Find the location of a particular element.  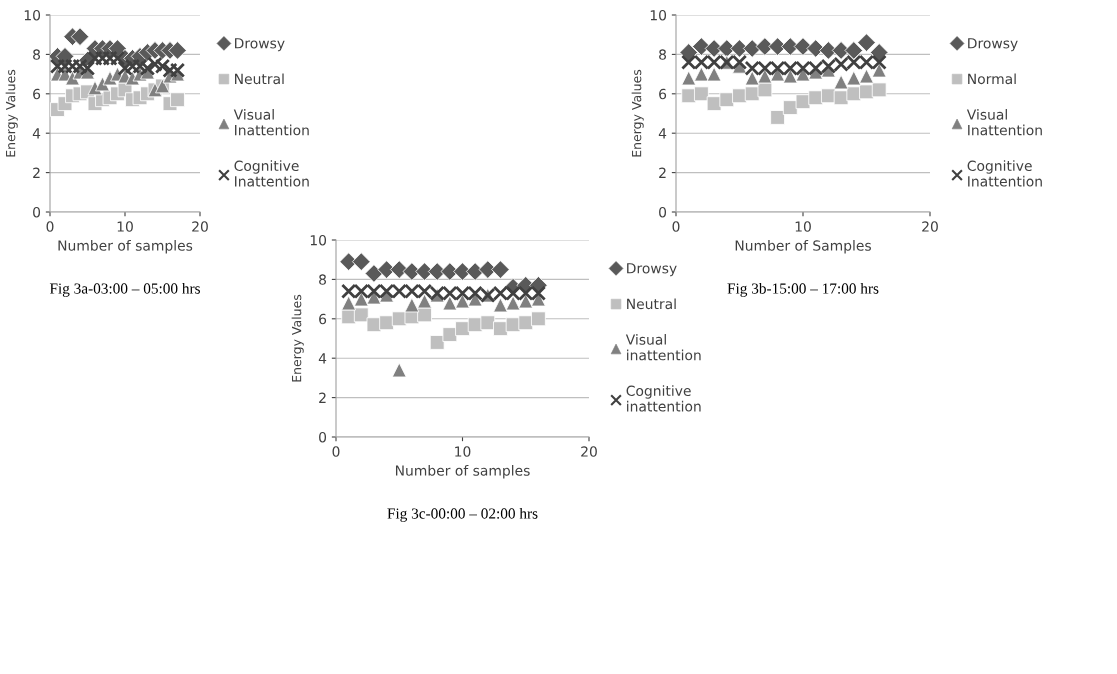

caption: Fig 3b-15:00 – 17:00 hrs is located at coordinates (803, 289).